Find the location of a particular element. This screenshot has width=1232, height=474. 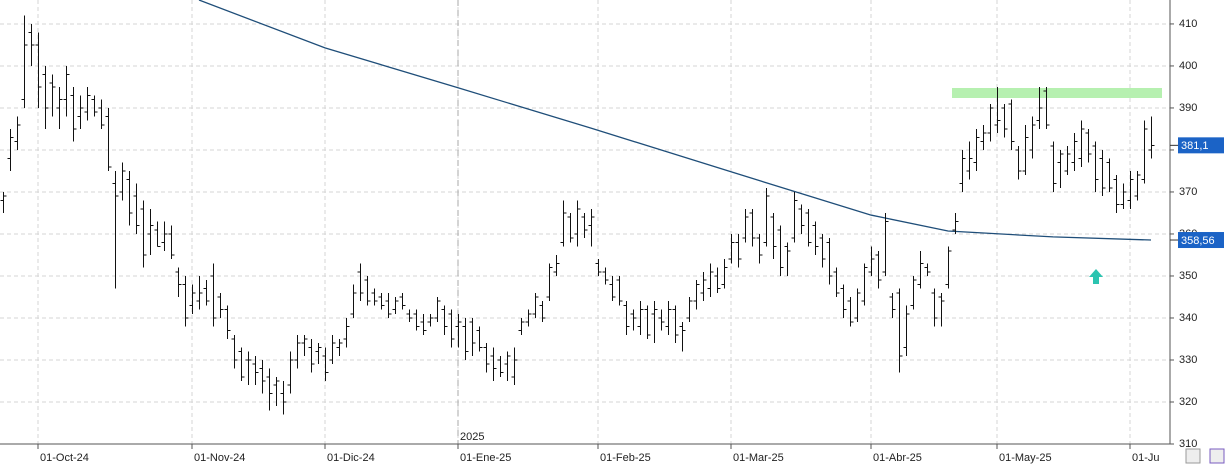

x-tick-label: 01-Ene-25 is located at coordinates (485, 458).